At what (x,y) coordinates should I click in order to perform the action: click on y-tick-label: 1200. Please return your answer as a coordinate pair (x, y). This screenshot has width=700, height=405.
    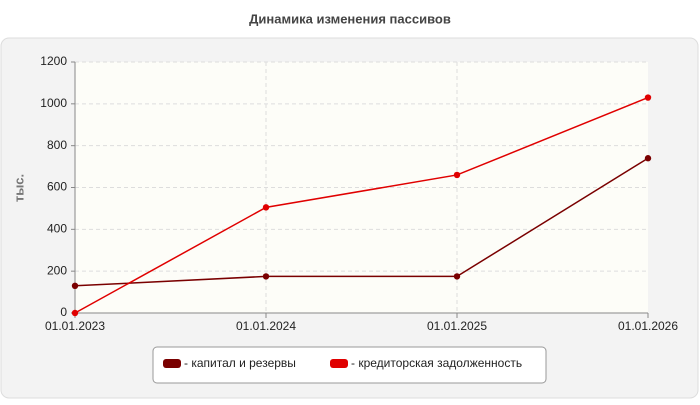
    Looking at the image, I should click on (53, 61).